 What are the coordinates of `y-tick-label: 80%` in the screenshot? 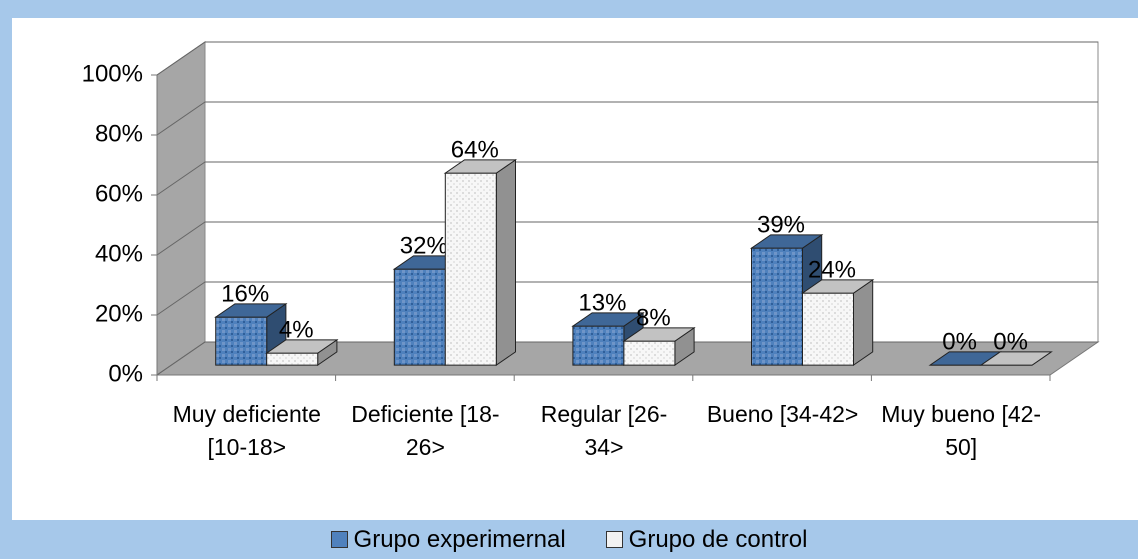 It's located at (119, 133).